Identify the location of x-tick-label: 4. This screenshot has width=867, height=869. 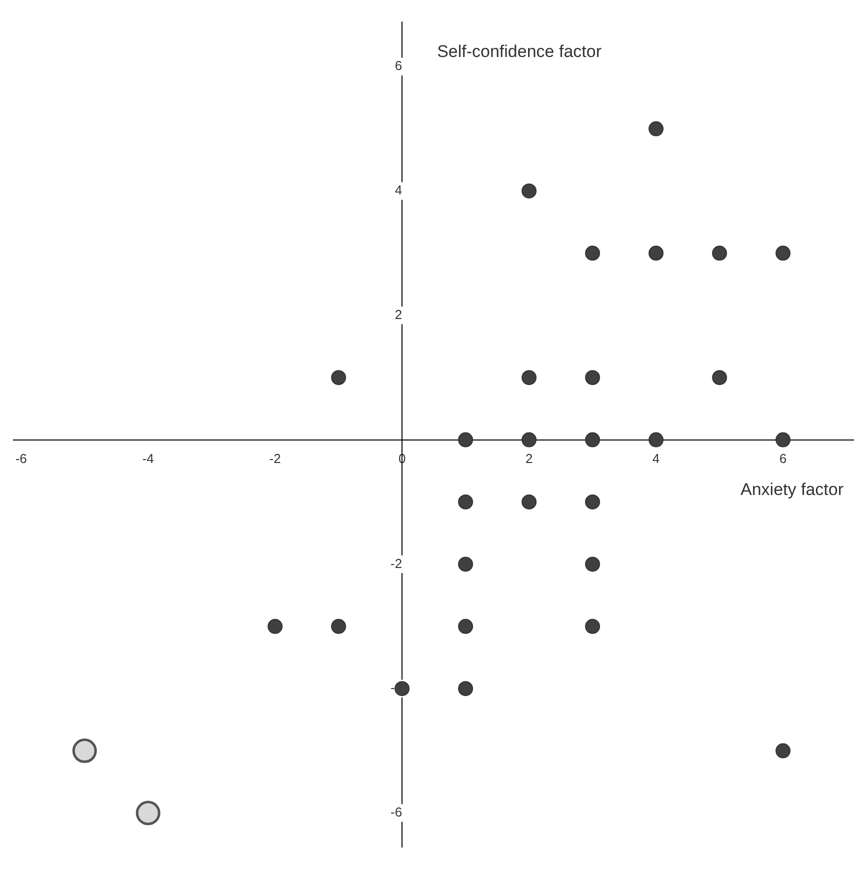
(656, 458).